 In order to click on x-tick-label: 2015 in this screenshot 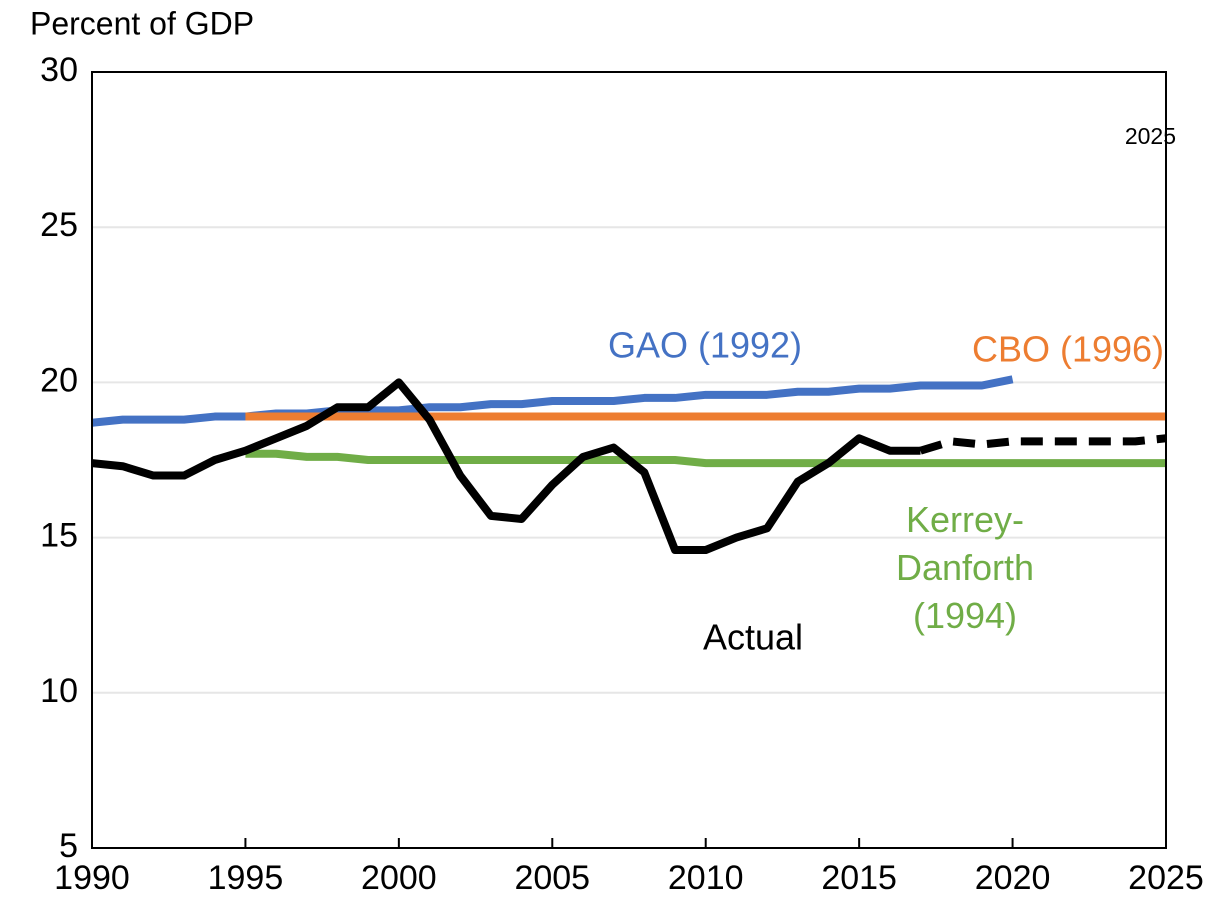, I will do `click(859, 878)`.